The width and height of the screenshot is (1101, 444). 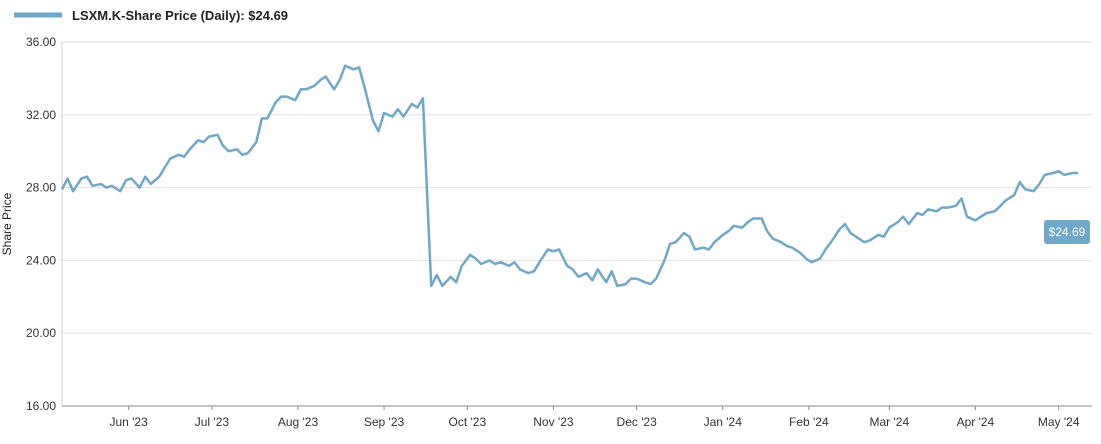 I want to click on callout-box, so click(x=1067, y=232).